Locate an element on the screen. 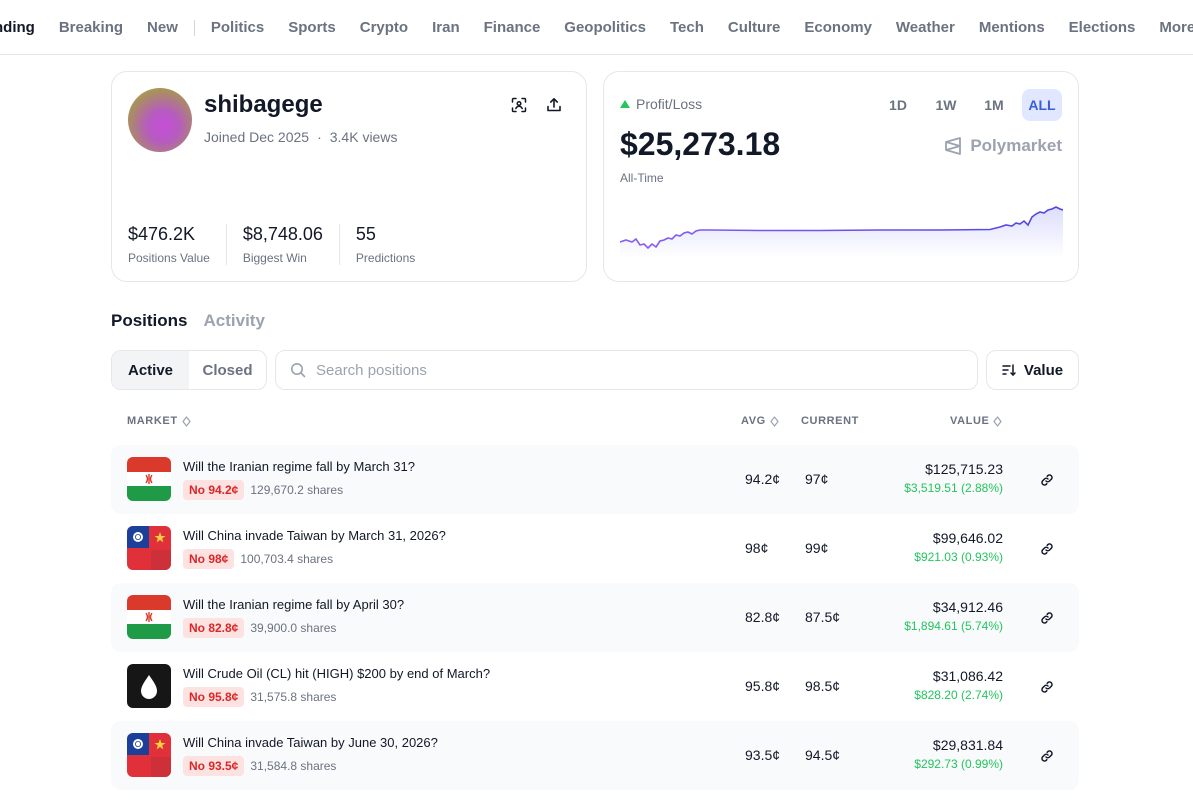 The width and height of the screenshot is (1193, 801). profile-tabs: Positions Activity is located at coordinates (188, 321).